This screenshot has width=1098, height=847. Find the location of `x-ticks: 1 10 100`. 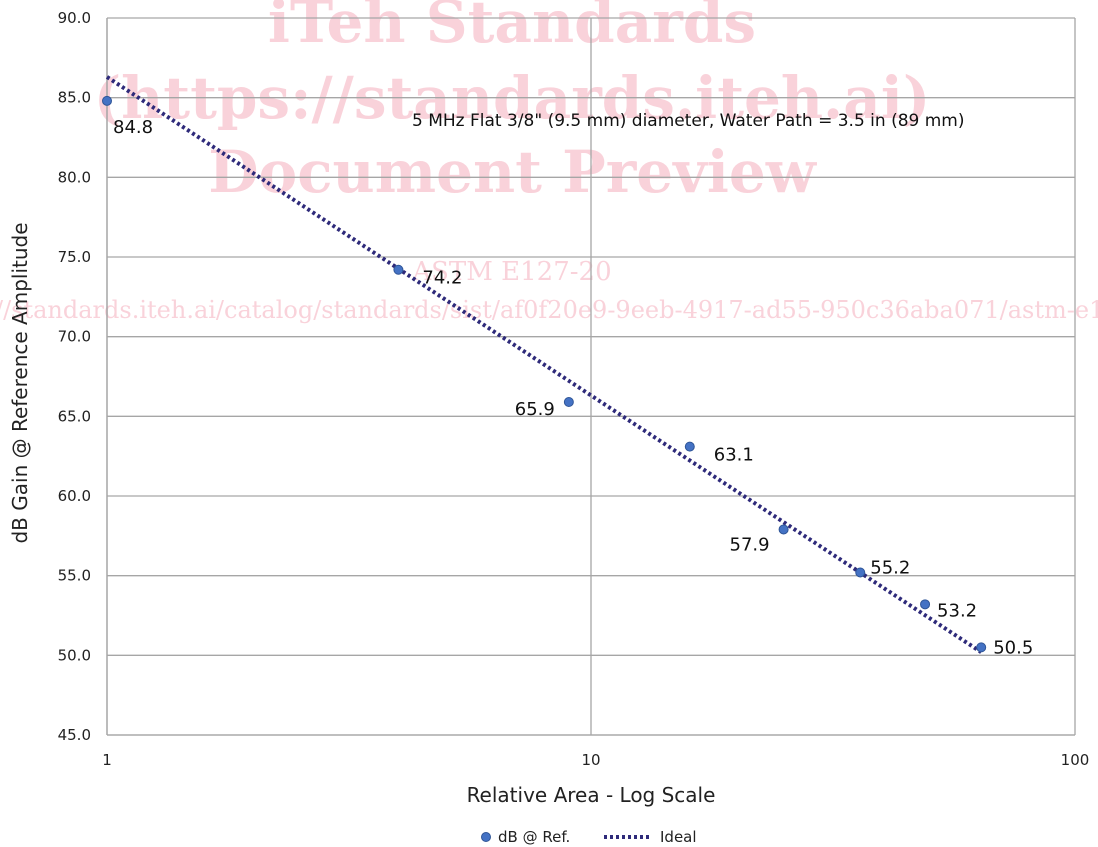

x-ticks: 1 10 100 is located at coordinates (595, 760).